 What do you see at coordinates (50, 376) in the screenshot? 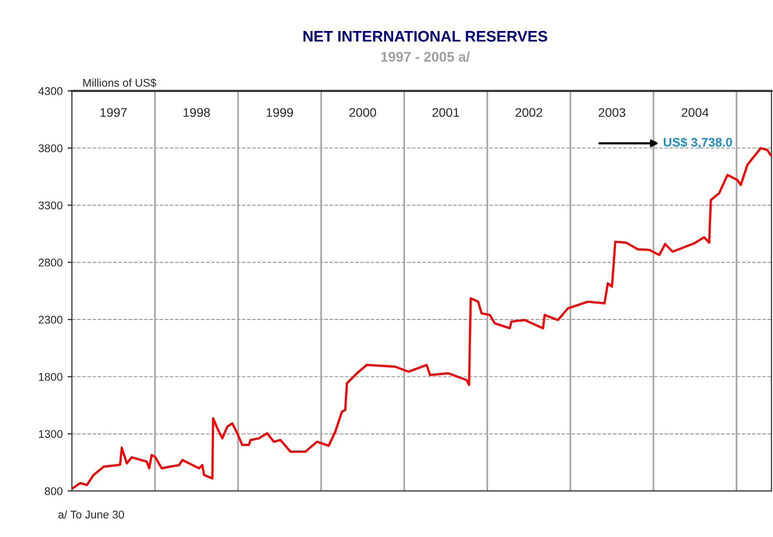
I see `y-tick-label: 1800` at bounding box center [50, 376].